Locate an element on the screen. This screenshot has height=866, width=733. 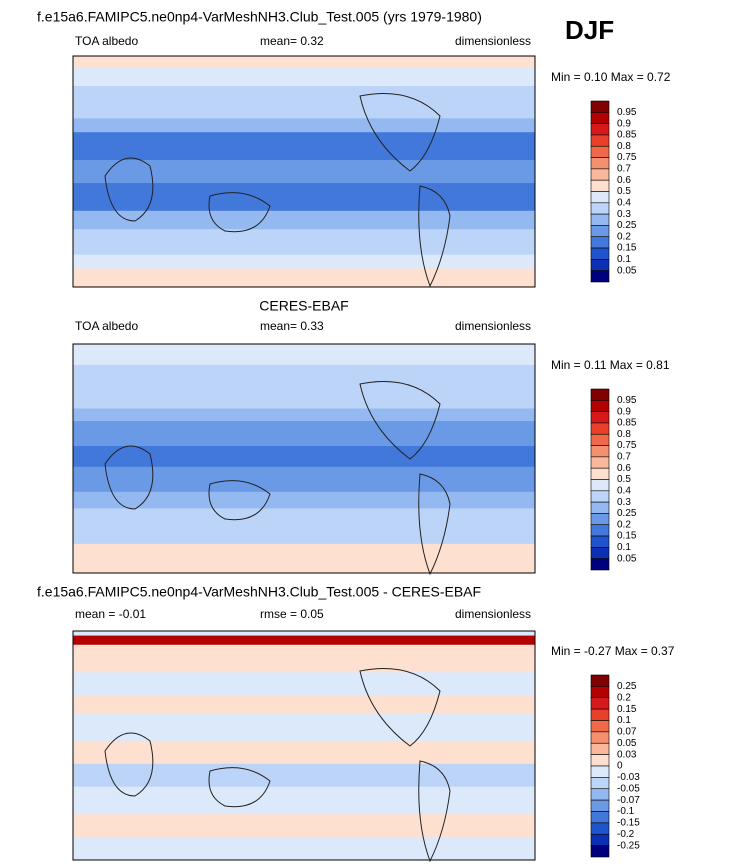
colorbar-label: -0.07 is located at coordinates (628, 800).